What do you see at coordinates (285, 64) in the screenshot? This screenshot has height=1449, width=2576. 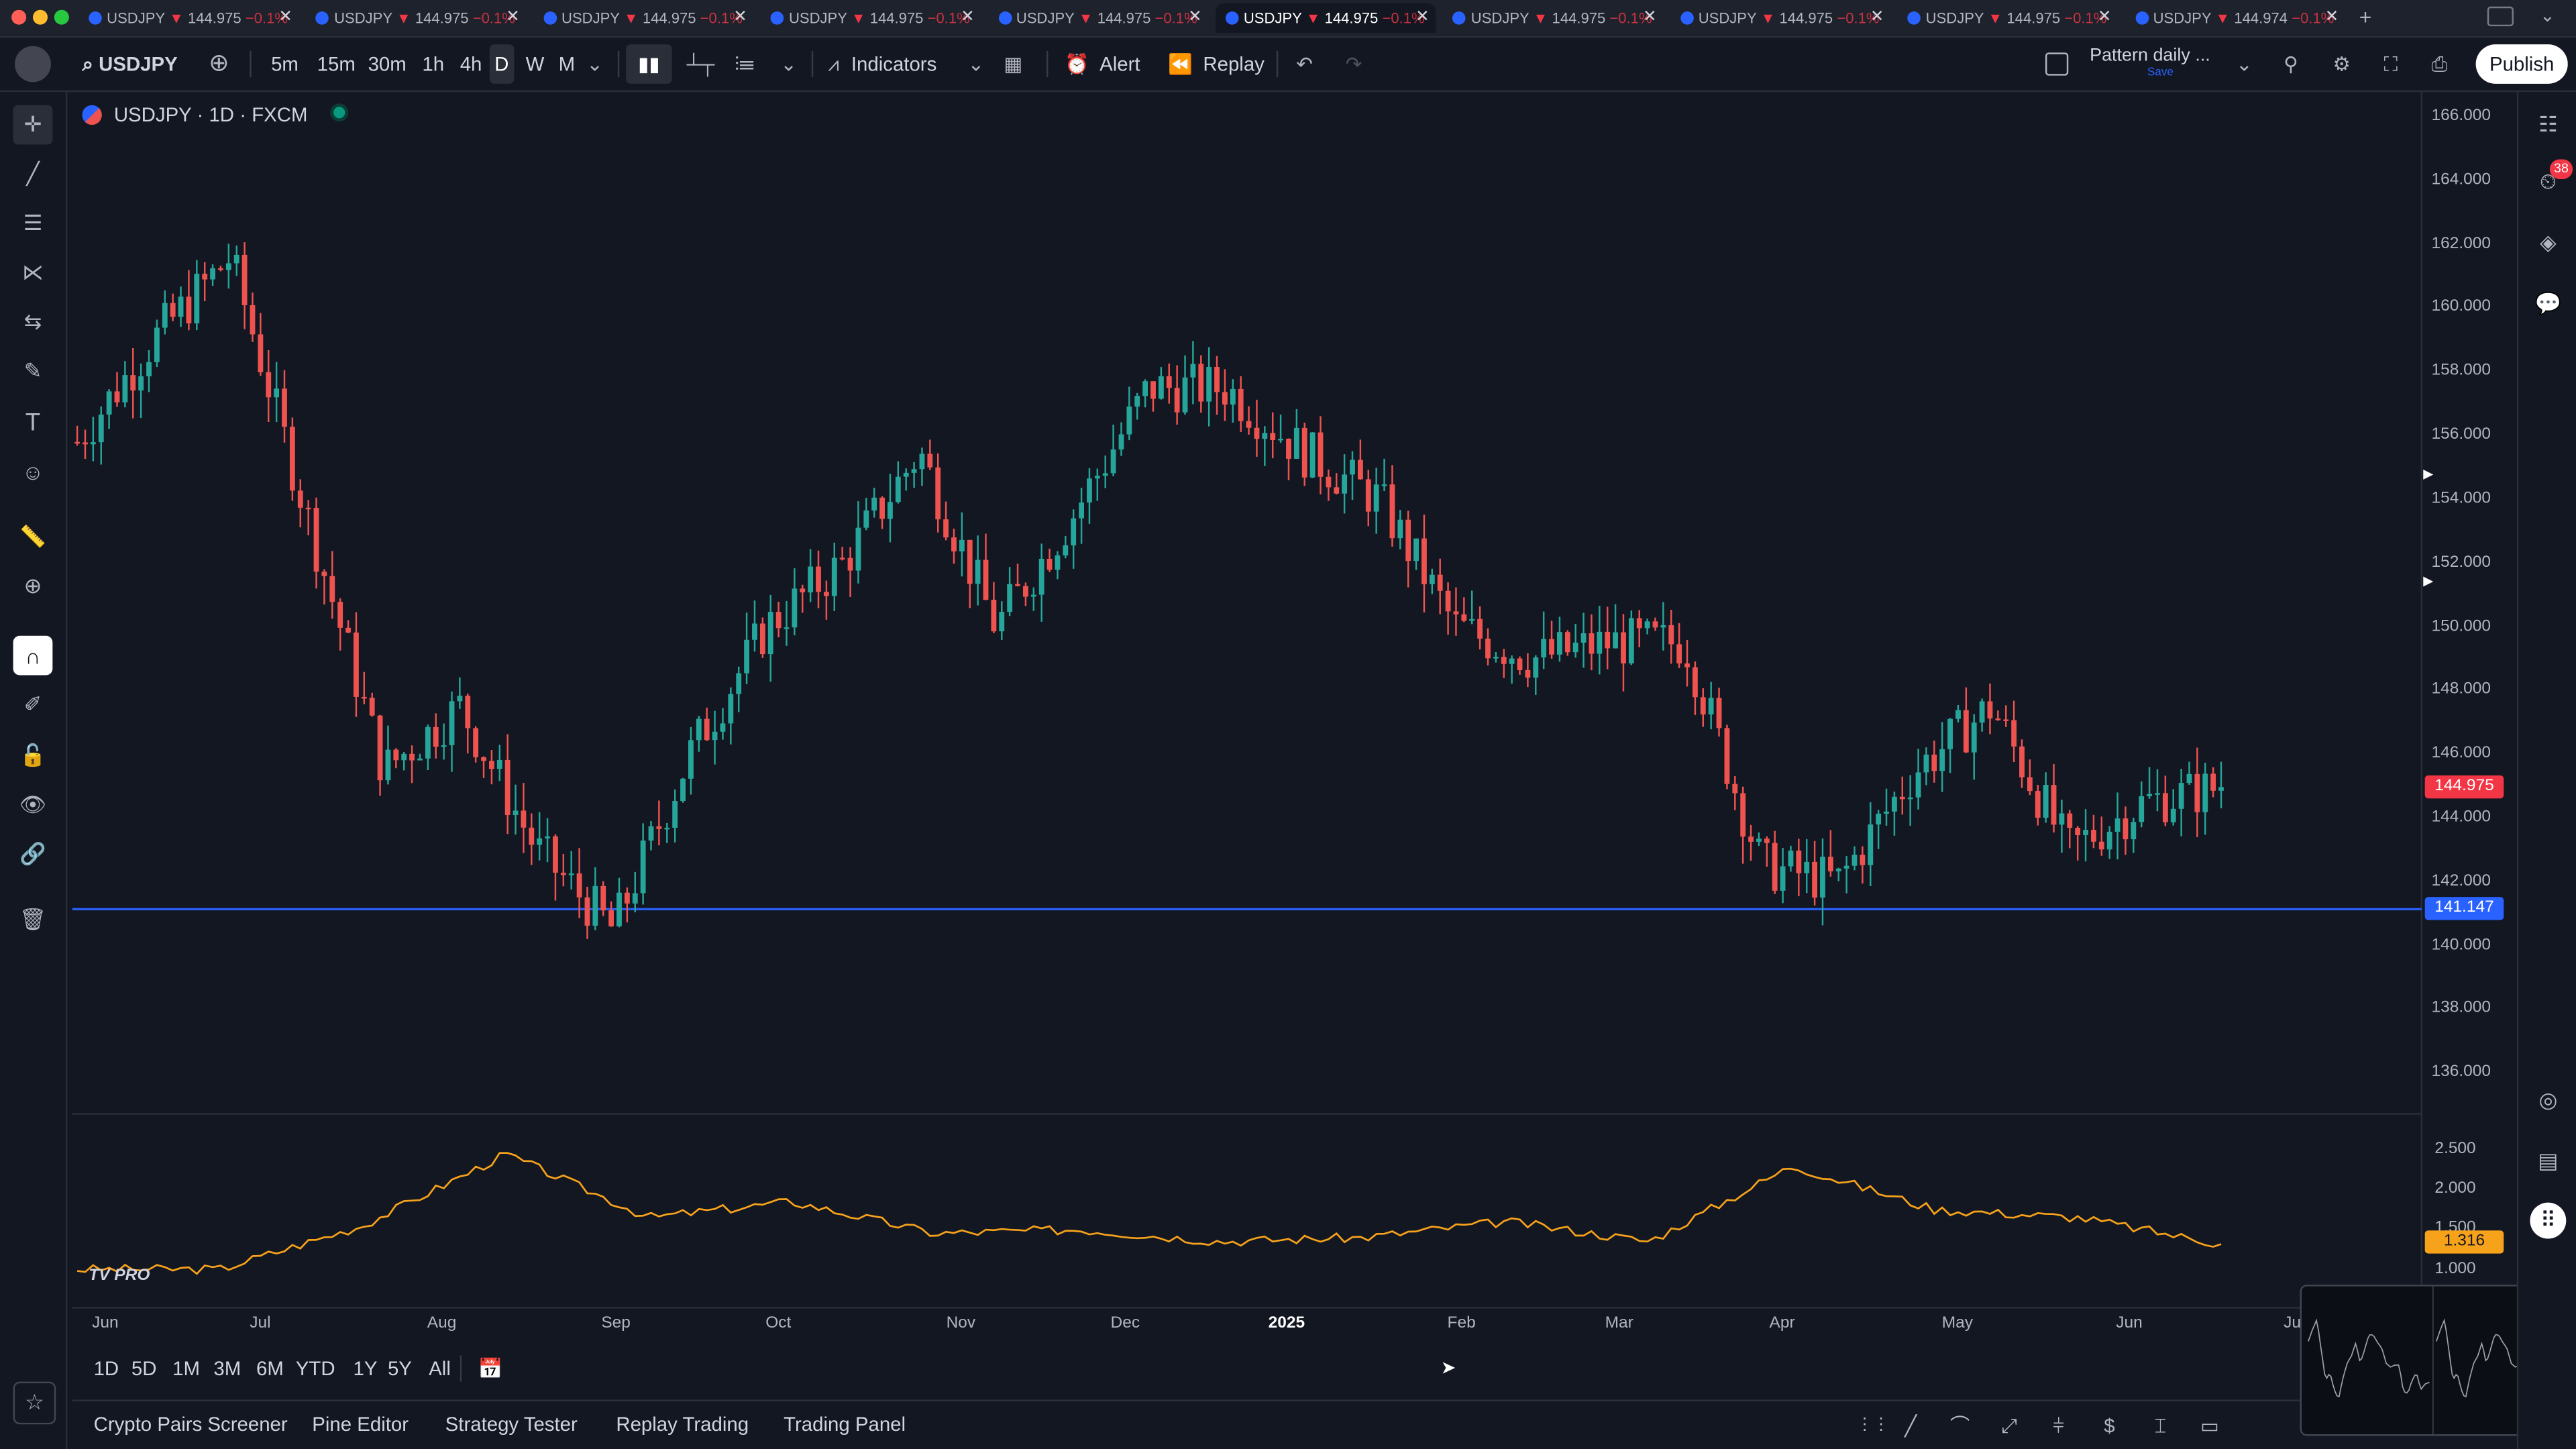 I see `interval-5m: 5m` at bounding box center [285, 64].